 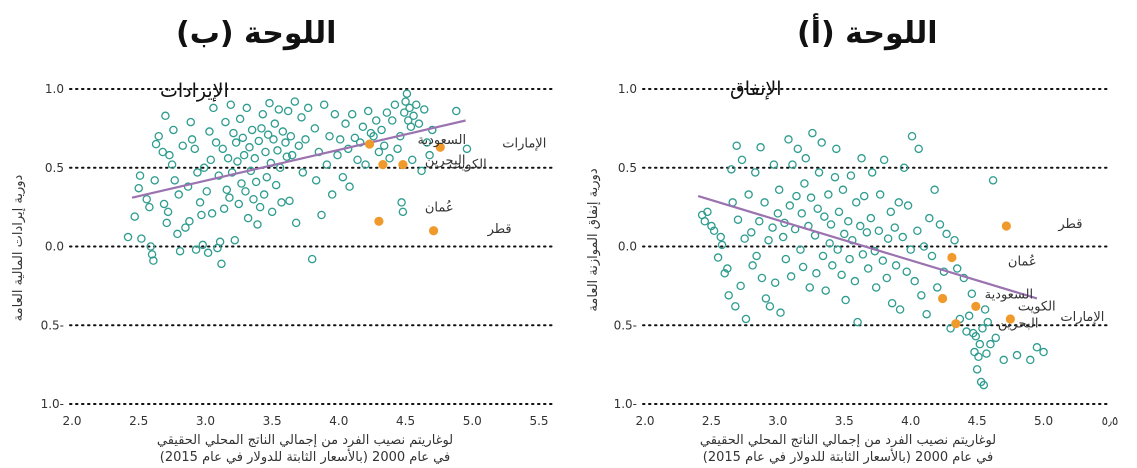 What do you see at coordinates (194, 91) in the screenshot?
I see `panel-b-inner-title: الإيرادات` at bounding box center [194, 91].